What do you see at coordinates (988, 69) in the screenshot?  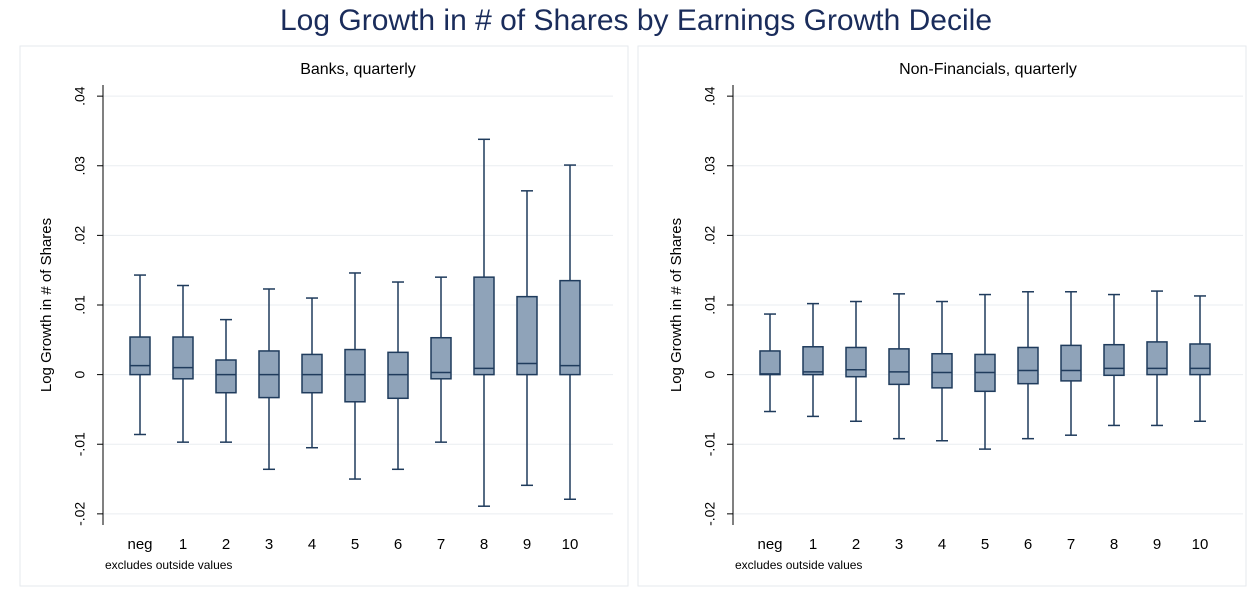 I see `subtitle: Non-Financials, quarterly` at bounding box center [988, 69].